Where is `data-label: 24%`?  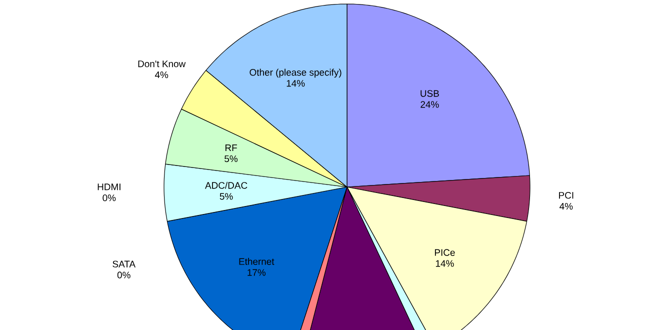 data-label: 24% is located at coordinates (429, 104).